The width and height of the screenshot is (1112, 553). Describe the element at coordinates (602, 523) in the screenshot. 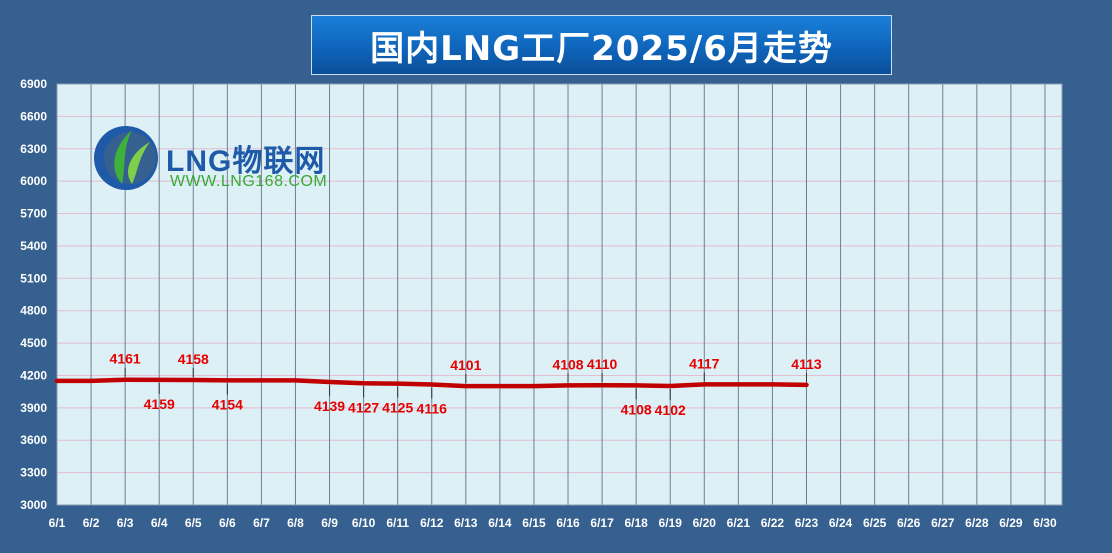

I see `x-tick-label: 6/17` at that location.